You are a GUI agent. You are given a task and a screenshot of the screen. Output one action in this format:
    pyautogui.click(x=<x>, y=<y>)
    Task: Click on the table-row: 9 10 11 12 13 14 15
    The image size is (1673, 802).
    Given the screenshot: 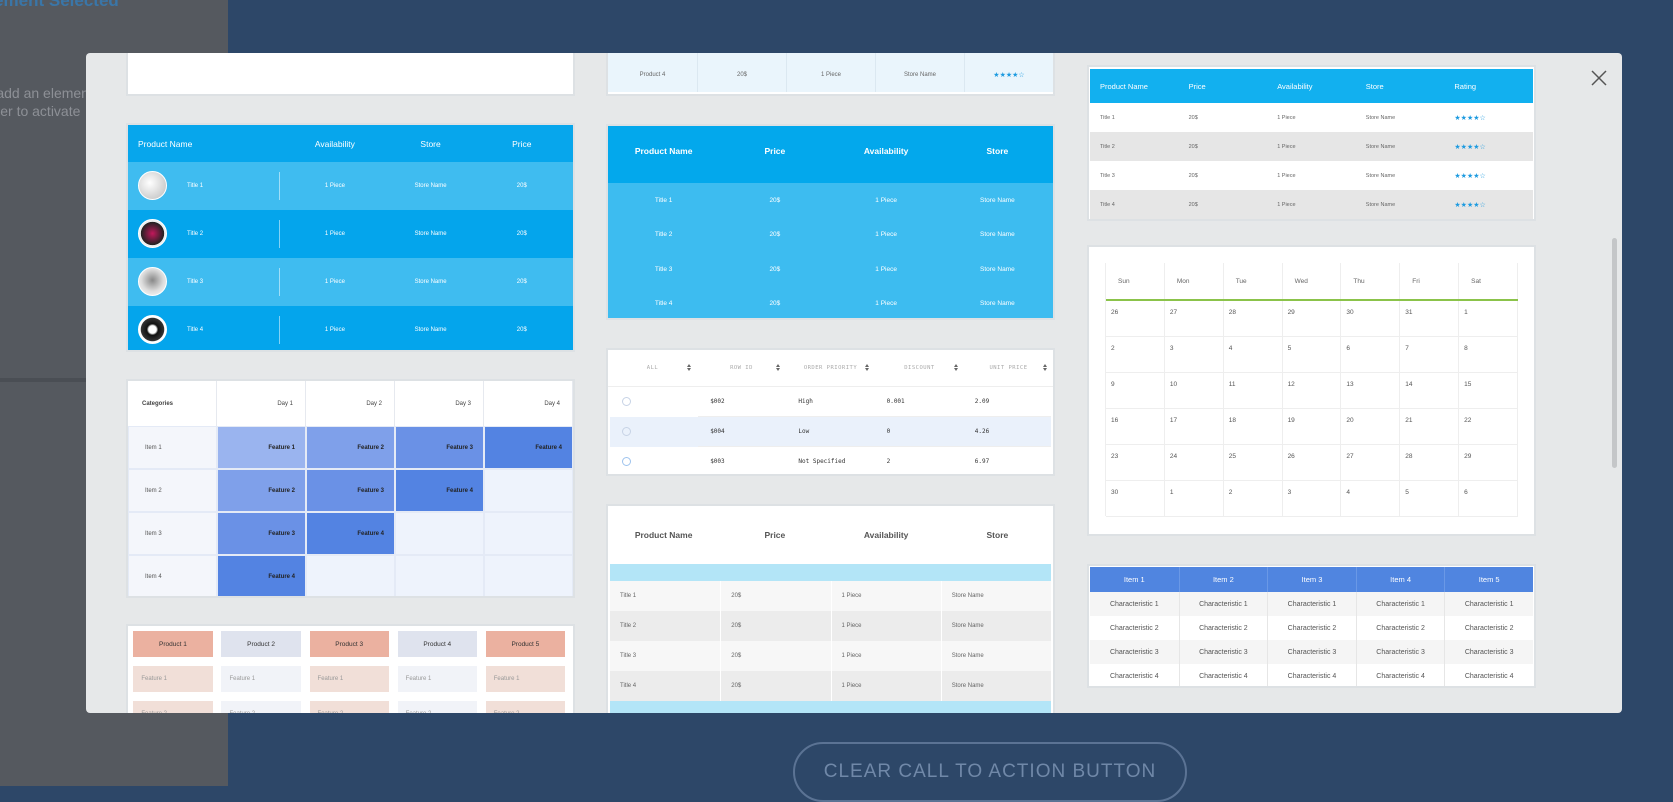 What is the action you would take?
    pyautogui.click(x=1312, y=391)
    